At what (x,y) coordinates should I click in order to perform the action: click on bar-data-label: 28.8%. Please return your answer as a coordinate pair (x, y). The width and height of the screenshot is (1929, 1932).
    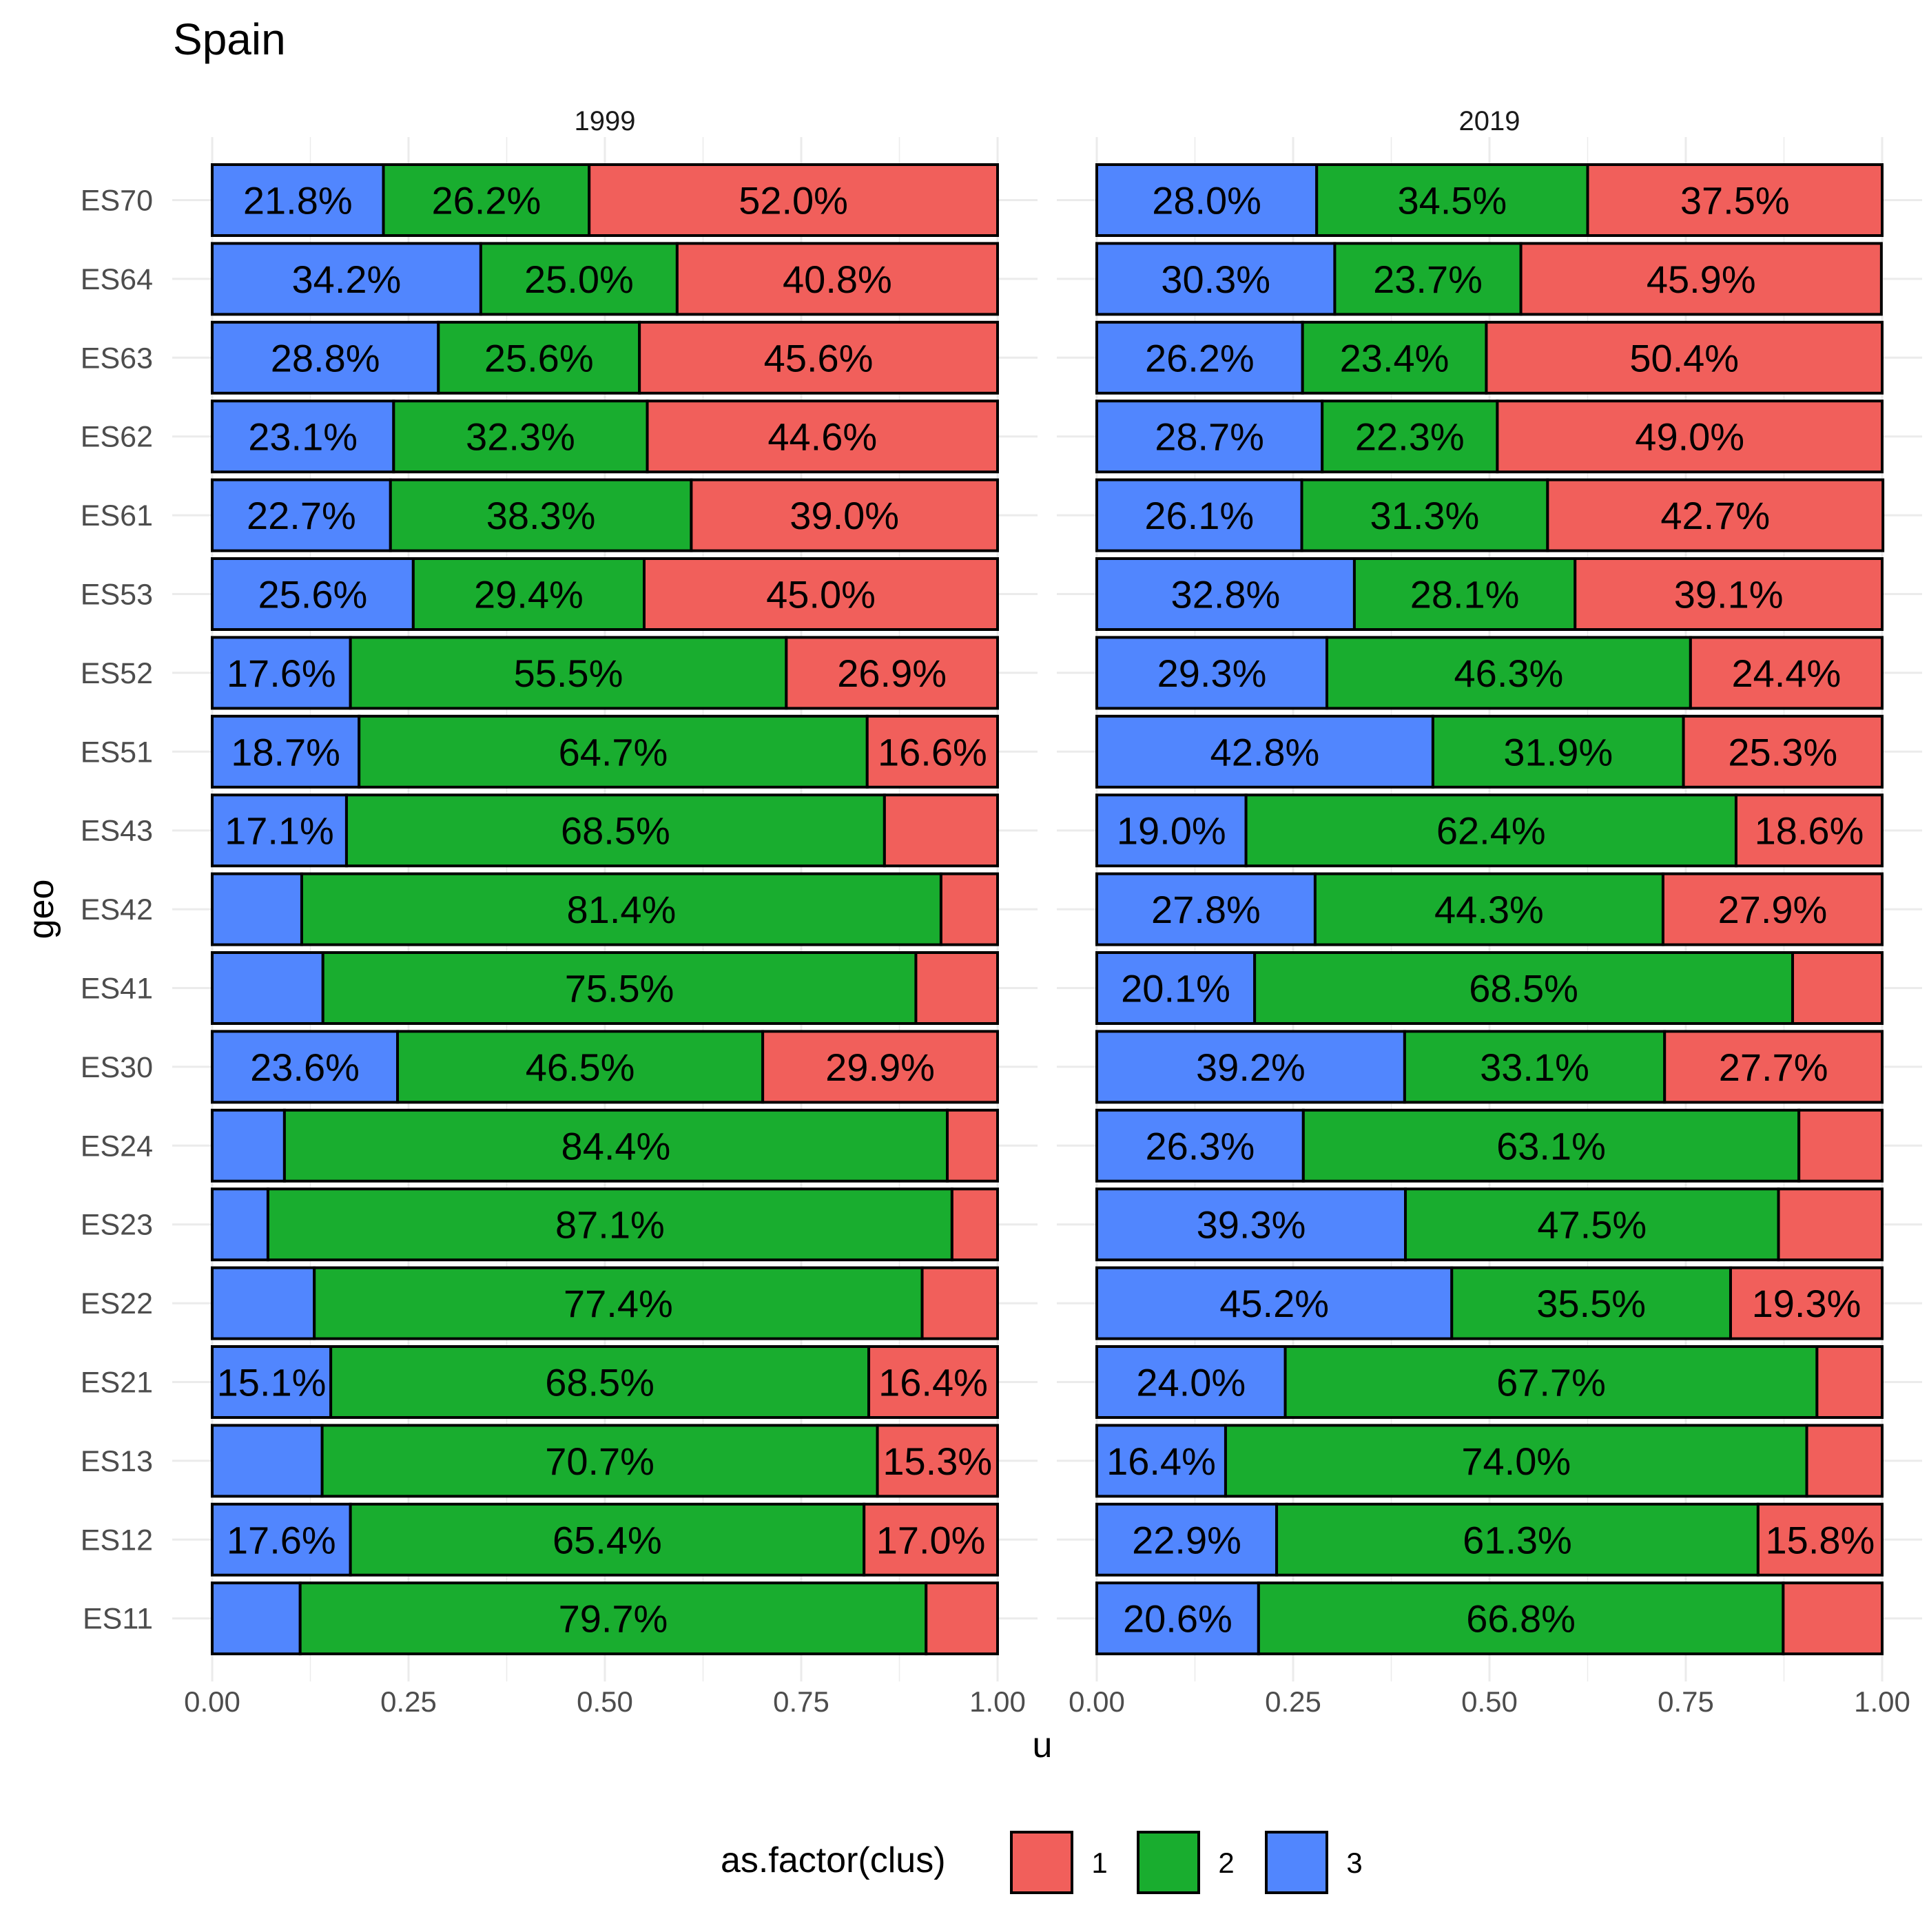
    Looking at the image, I should click on (325, 358).